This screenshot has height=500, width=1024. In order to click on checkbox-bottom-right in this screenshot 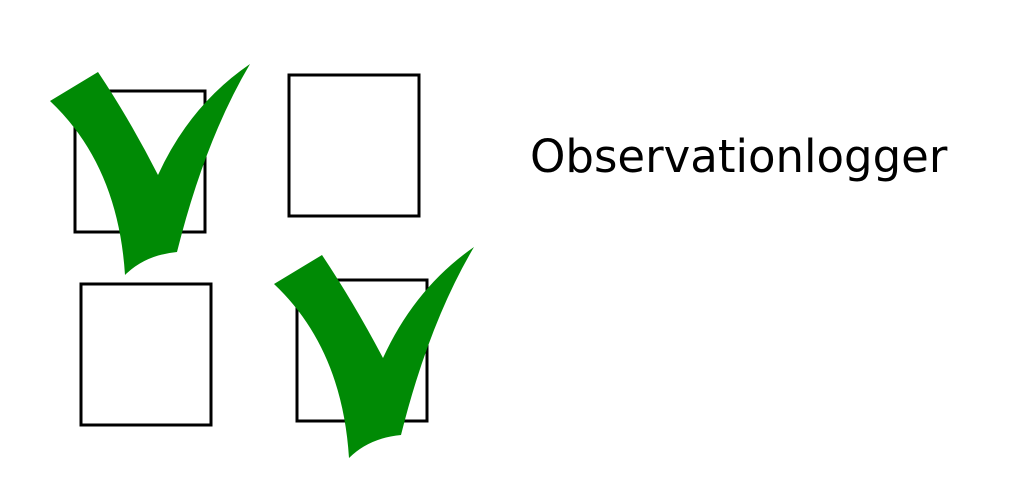, I will do `click(374, 352)`.